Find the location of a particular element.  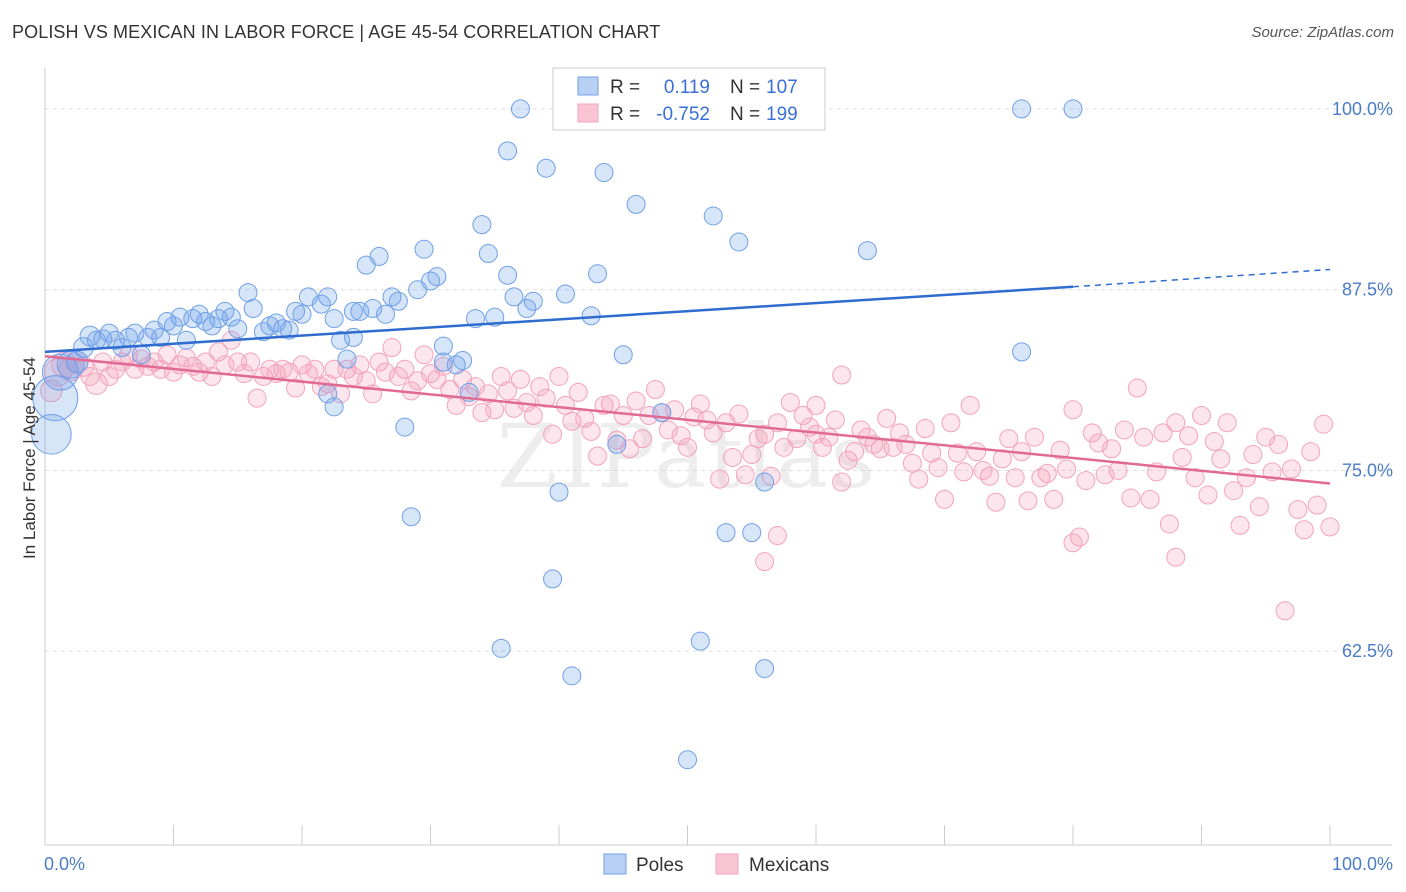

poles-trend-line is located at coordinates (559, 319).